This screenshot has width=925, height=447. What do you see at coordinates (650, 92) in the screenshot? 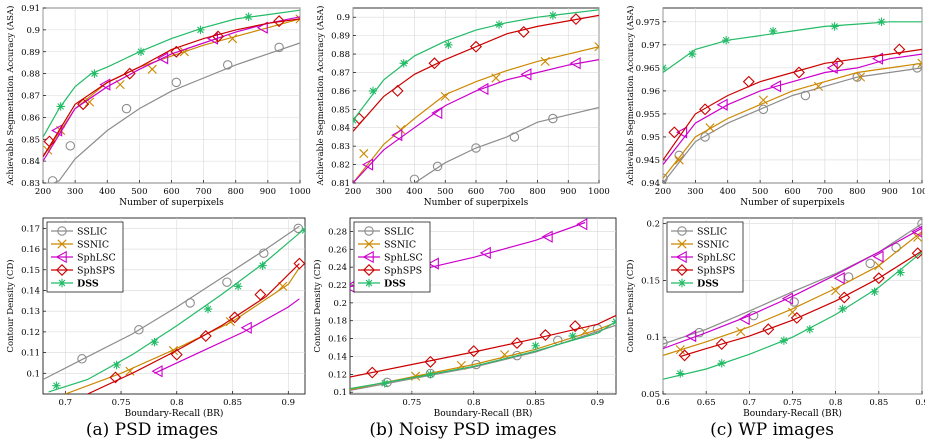
I see `y-tick-label: 0.96` at bounding box center [650, 92].